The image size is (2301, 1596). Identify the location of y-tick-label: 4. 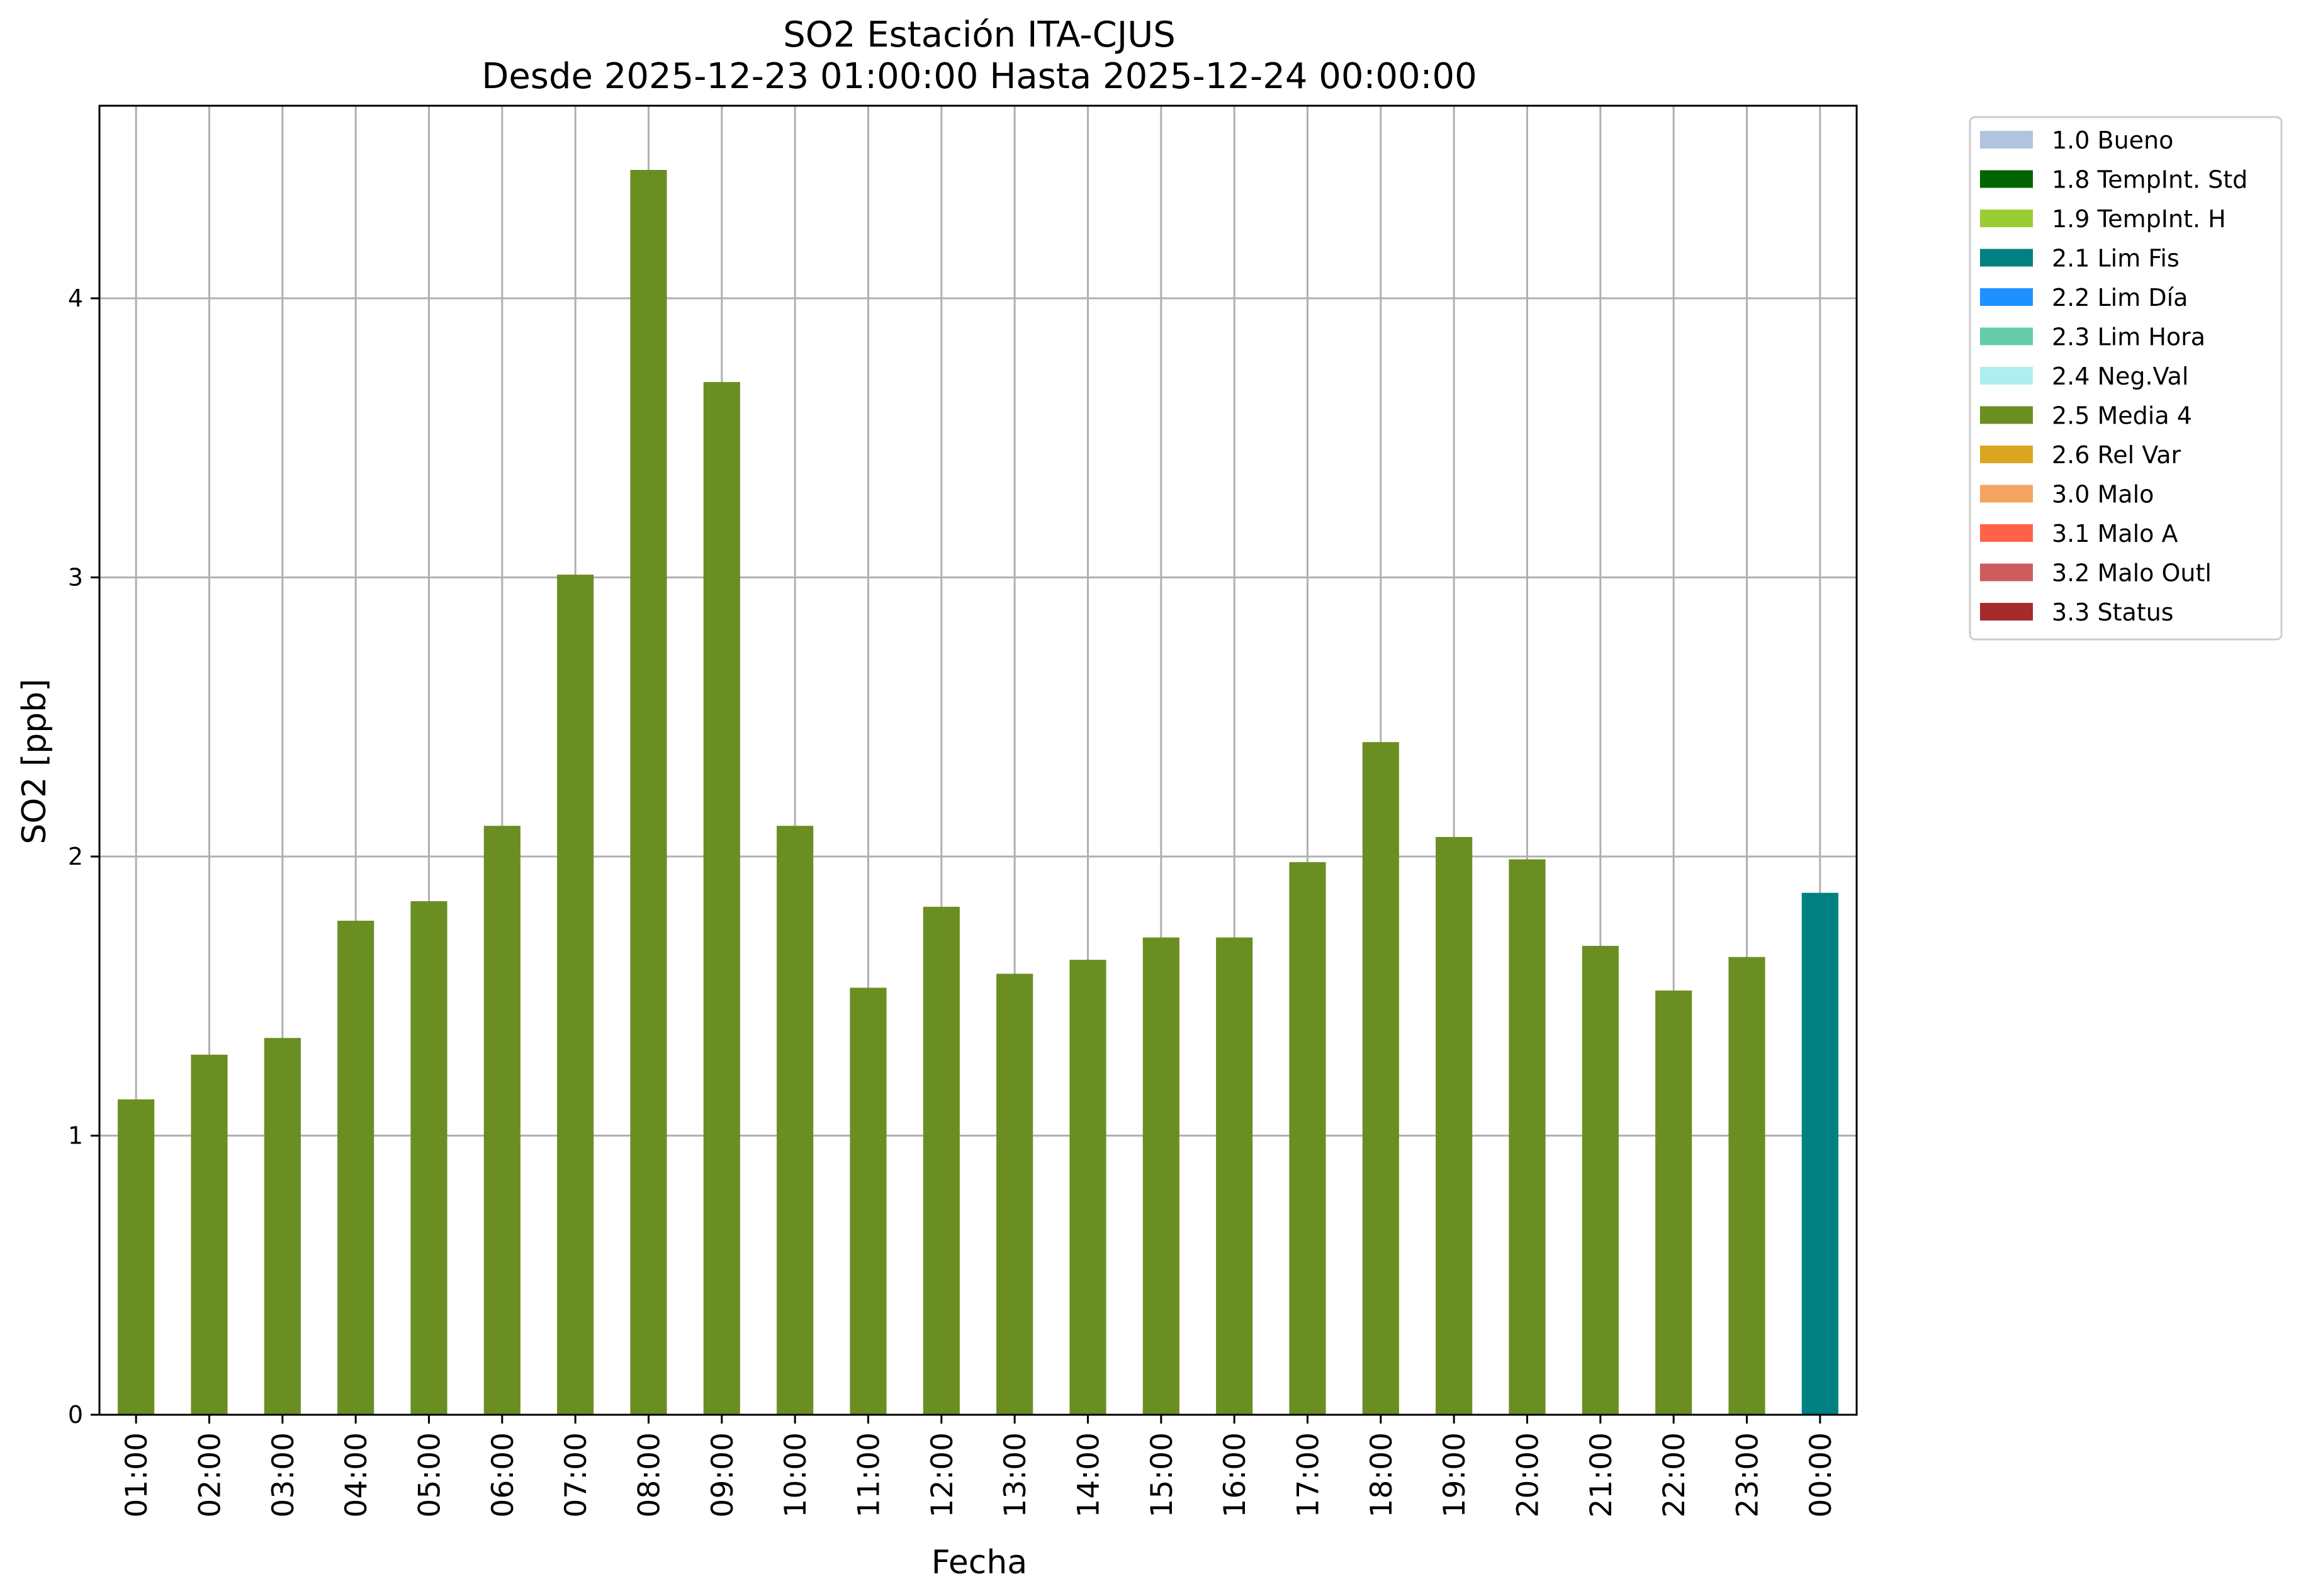
(75, 298).